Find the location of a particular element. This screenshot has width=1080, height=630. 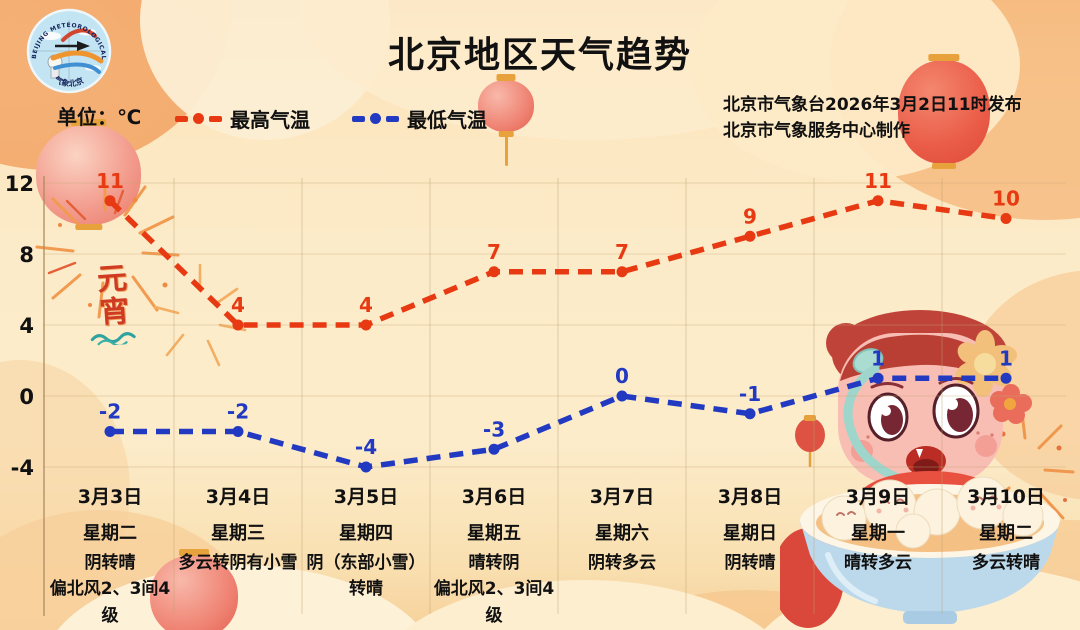

data-point-label: -1 is located at coordinates (750, 394).